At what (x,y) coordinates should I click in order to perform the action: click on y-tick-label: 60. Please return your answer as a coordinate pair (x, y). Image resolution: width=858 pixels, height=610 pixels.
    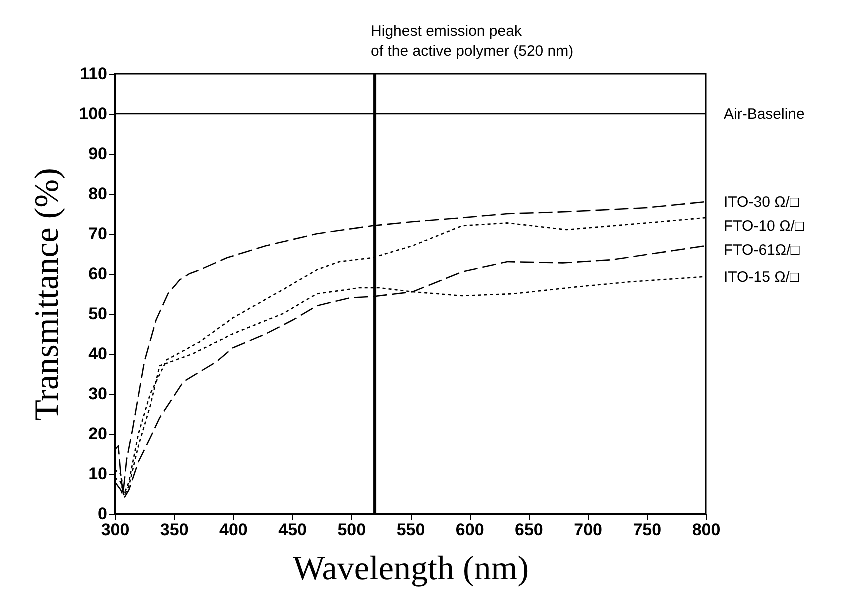
    Looking at the image, I should click on (98, 274).